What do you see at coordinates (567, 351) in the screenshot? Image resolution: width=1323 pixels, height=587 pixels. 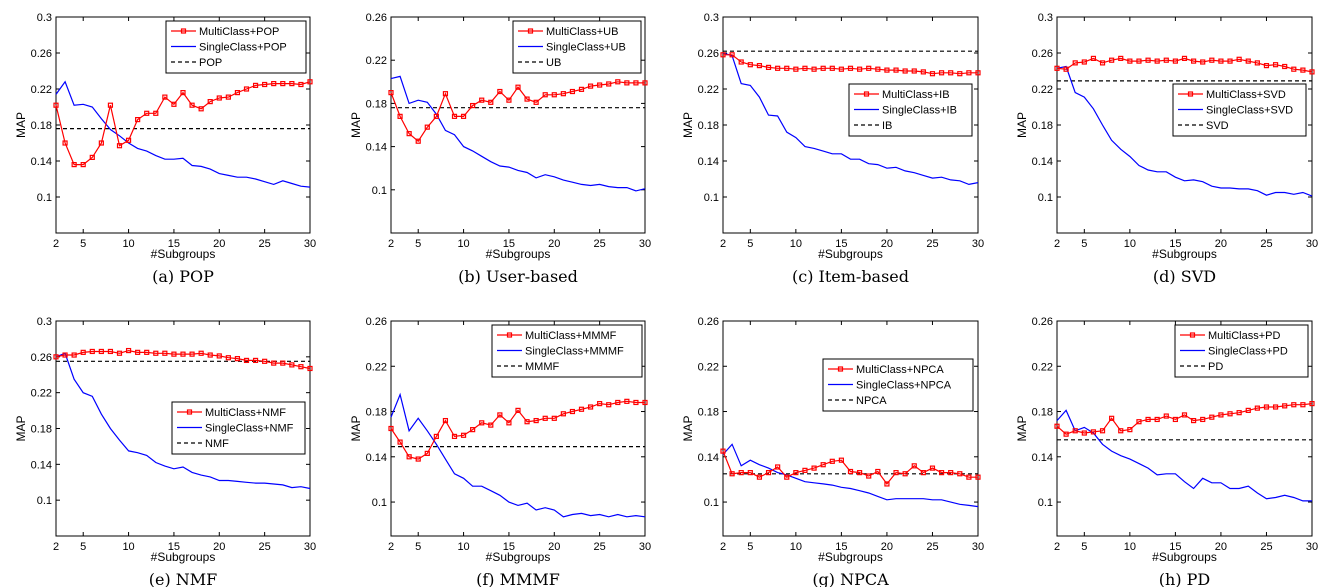 I see `legend: MultiClass+MMMF SingleClass+MMMF MMMF` at bounding box center [567, 351].